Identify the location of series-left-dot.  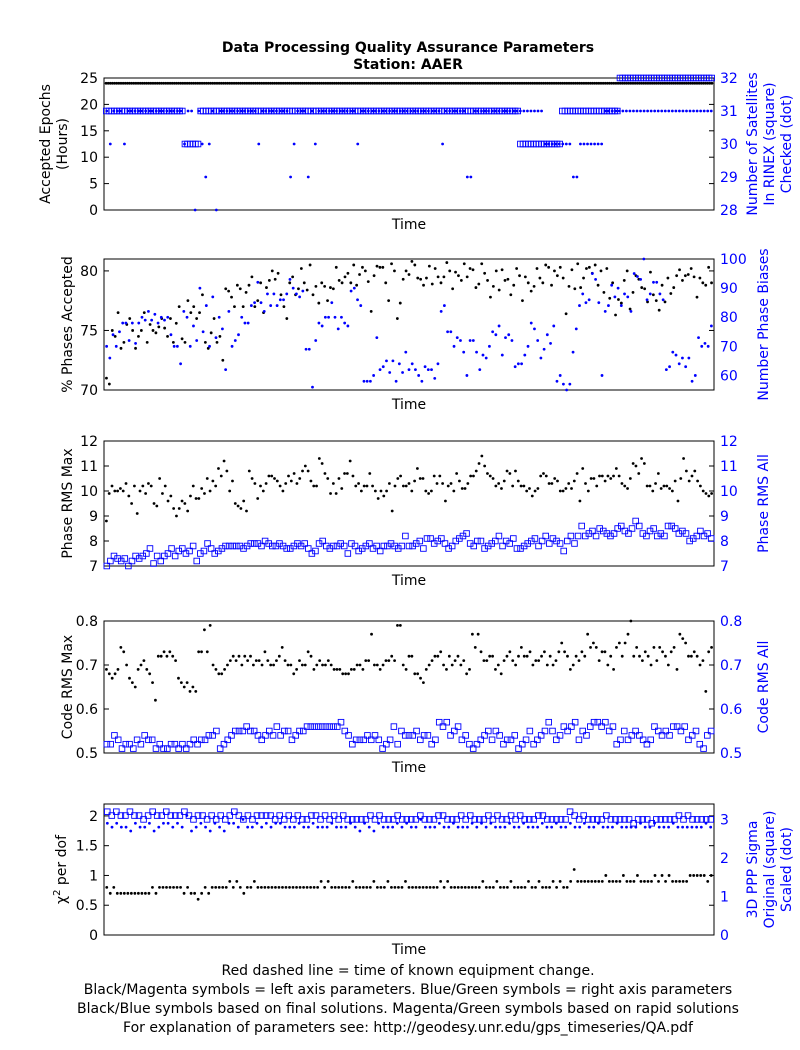
(409, 488).